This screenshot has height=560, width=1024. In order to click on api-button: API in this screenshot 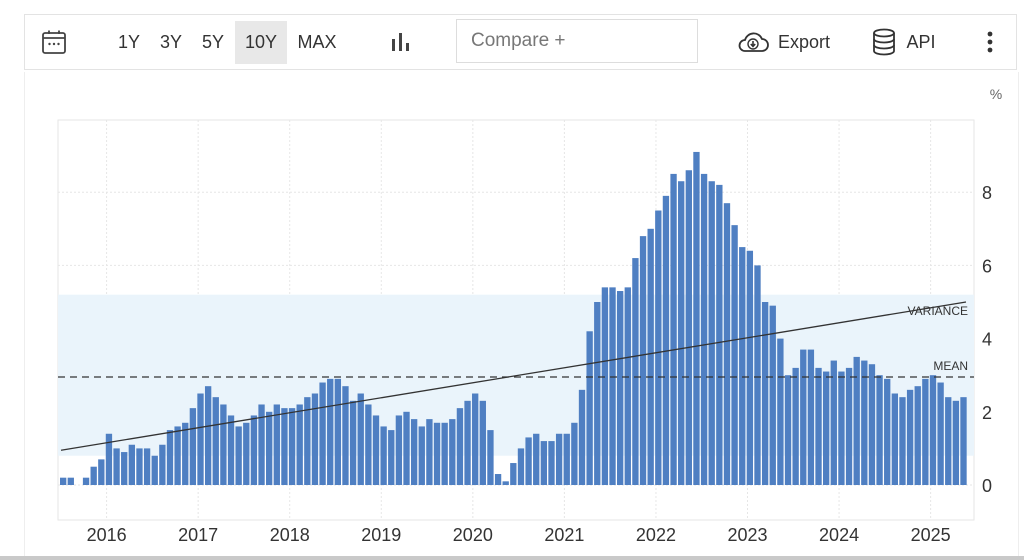, I will do `click(904, 42)`.